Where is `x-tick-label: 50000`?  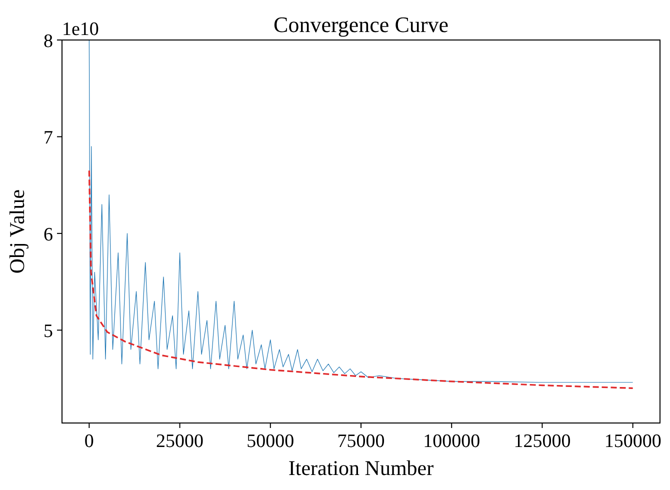
x-tick-label: 50000 is located at coordinates (270, 441).